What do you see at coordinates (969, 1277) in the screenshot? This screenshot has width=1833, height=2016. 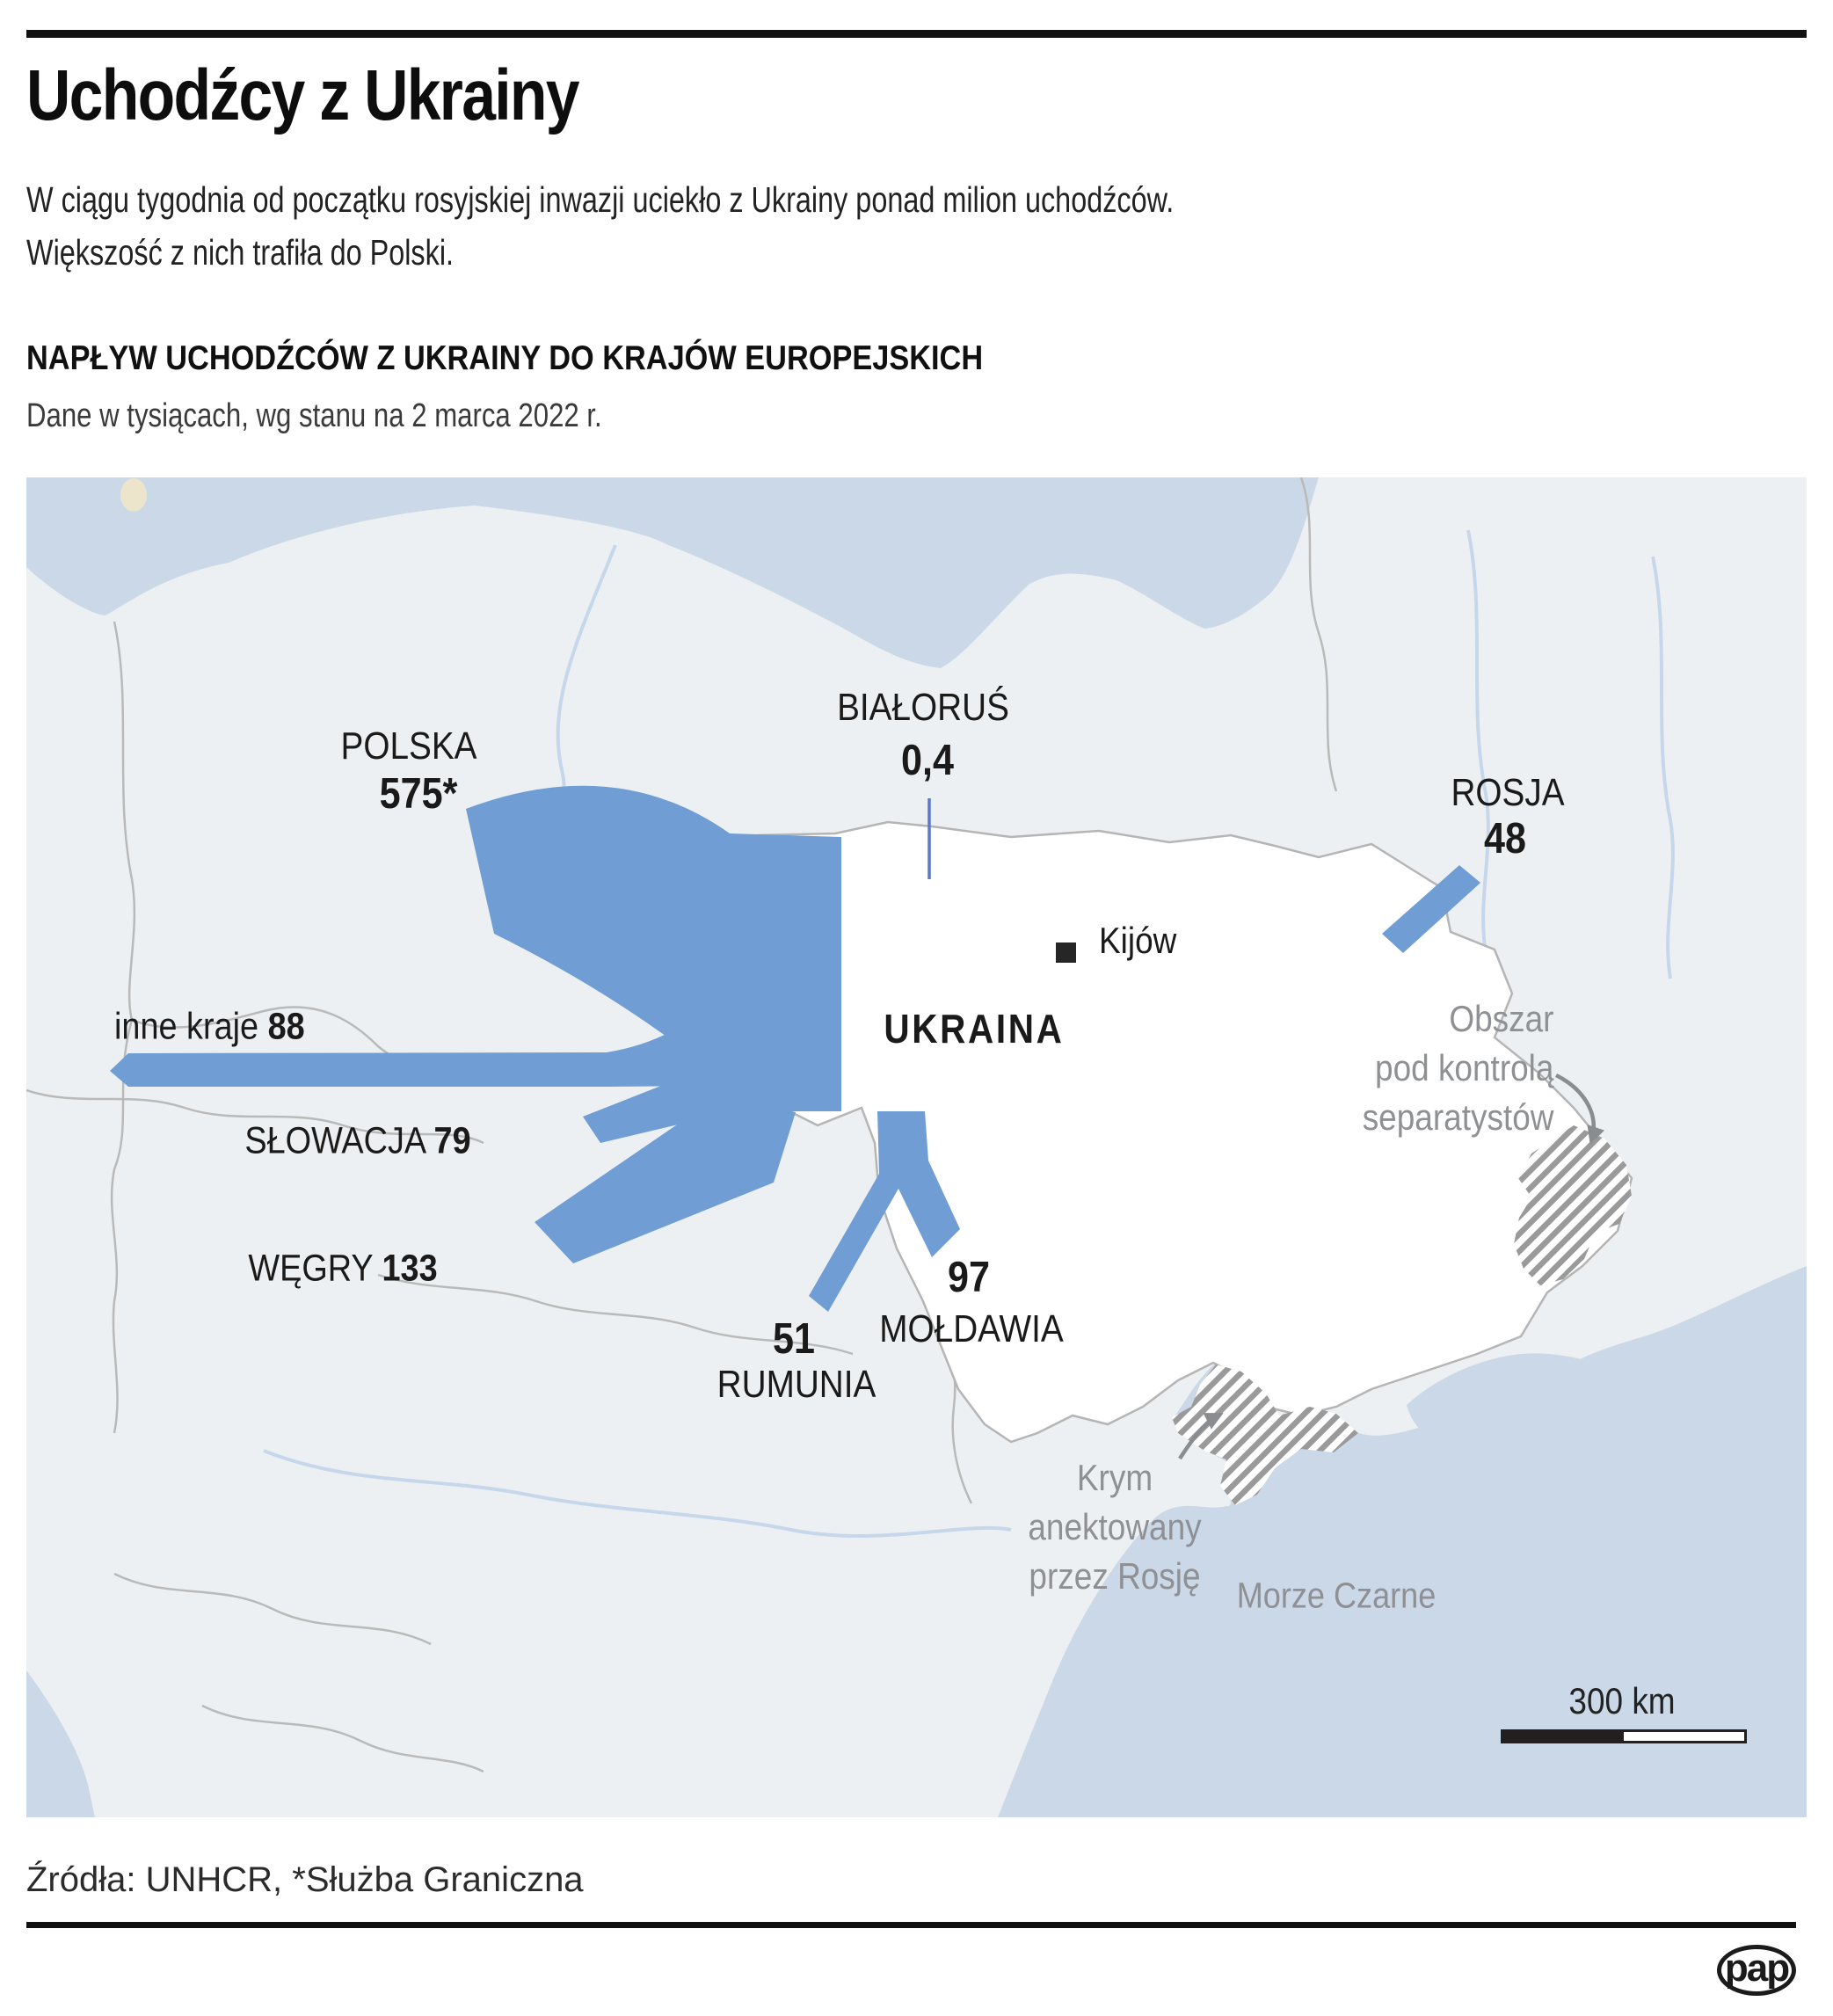 I see `value-moldova: 97` at bounding box center [969, 1277].